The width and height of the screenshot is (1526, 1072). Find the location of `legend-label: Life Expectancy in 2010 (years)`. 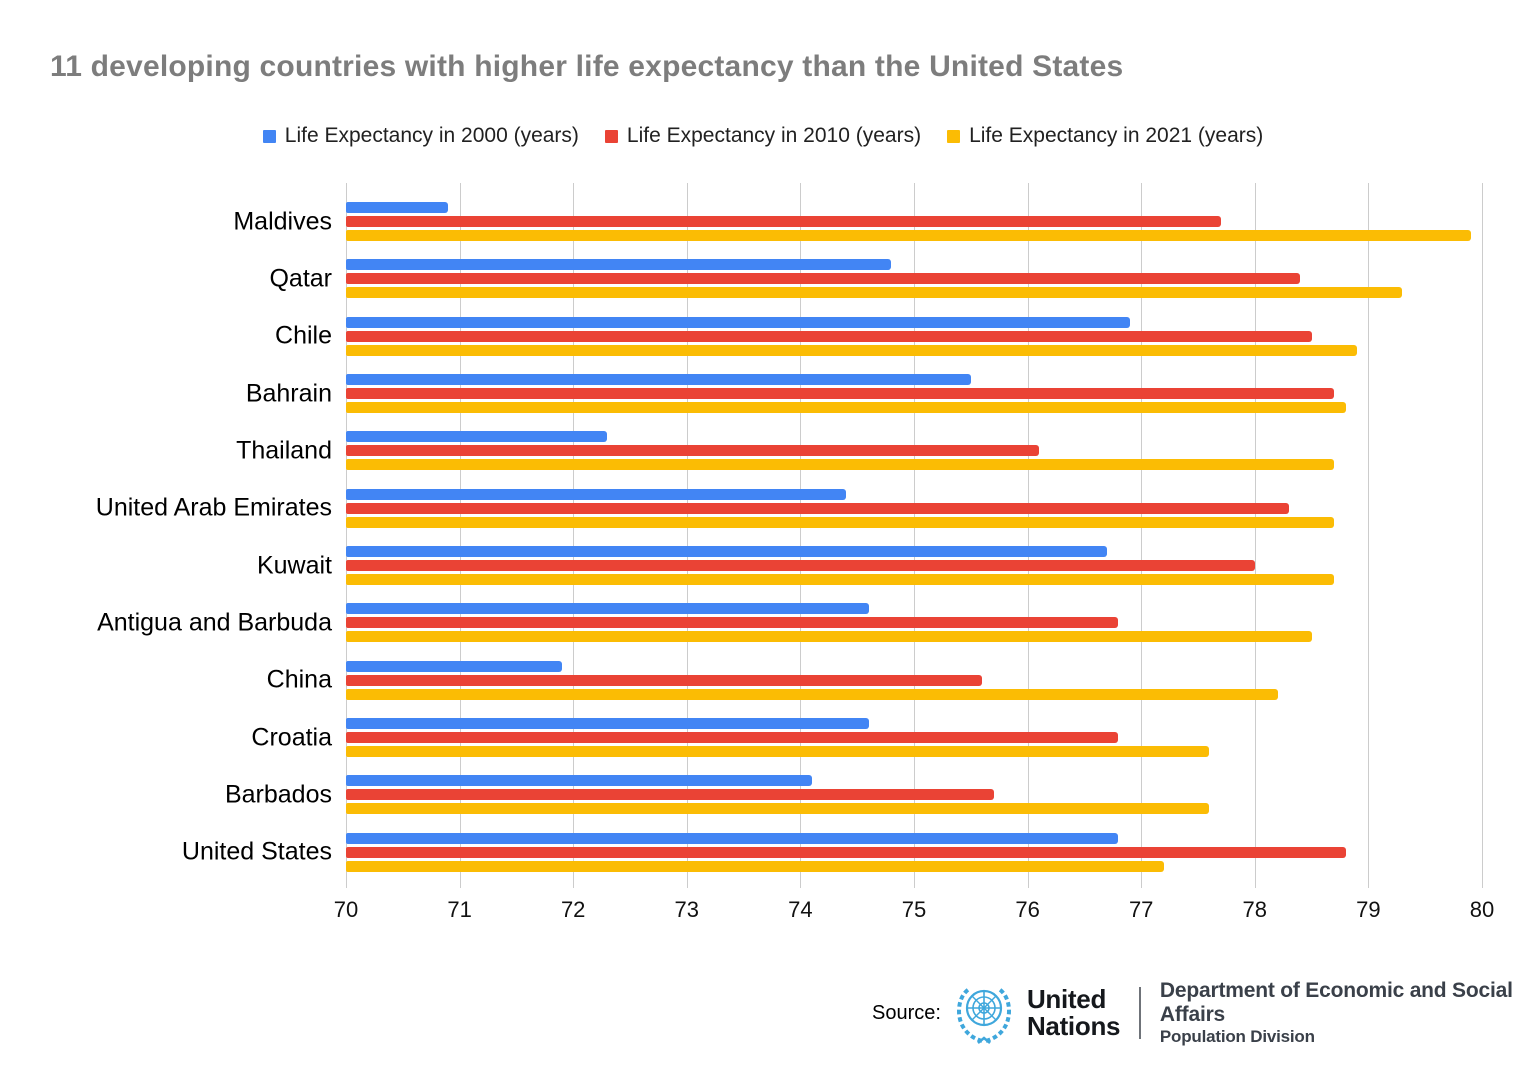

legend-label: Life Expectancy in 2010 (years) is located at coordinates (774, 135).